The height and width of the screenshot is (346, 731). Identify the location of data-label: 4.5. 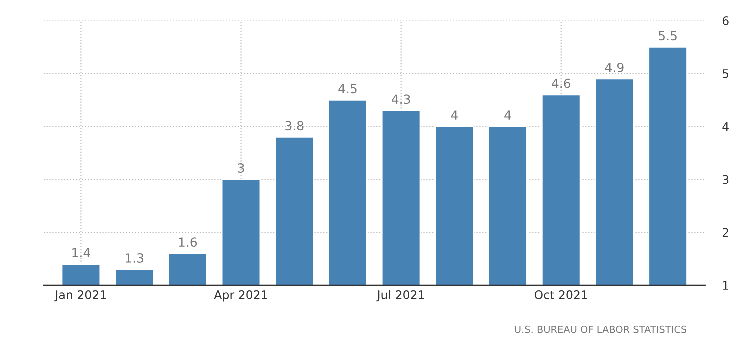
(347, 89).